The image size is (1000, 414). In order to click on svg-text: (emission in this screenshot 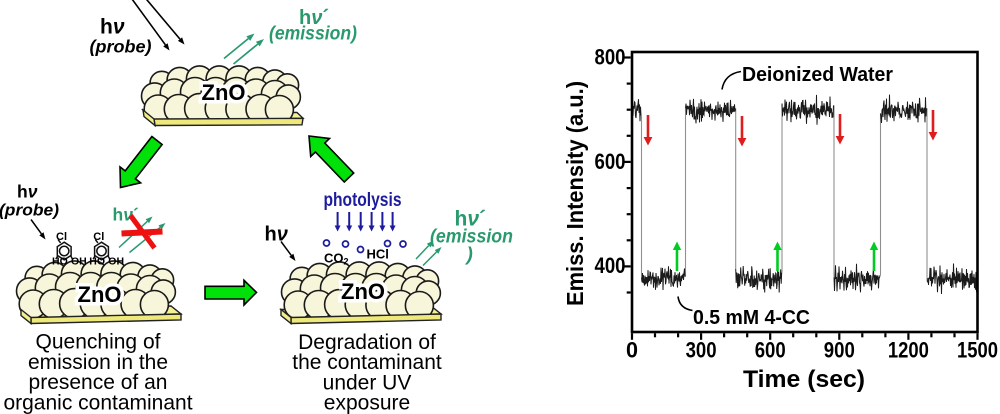, I will do `click(471, 237)`.